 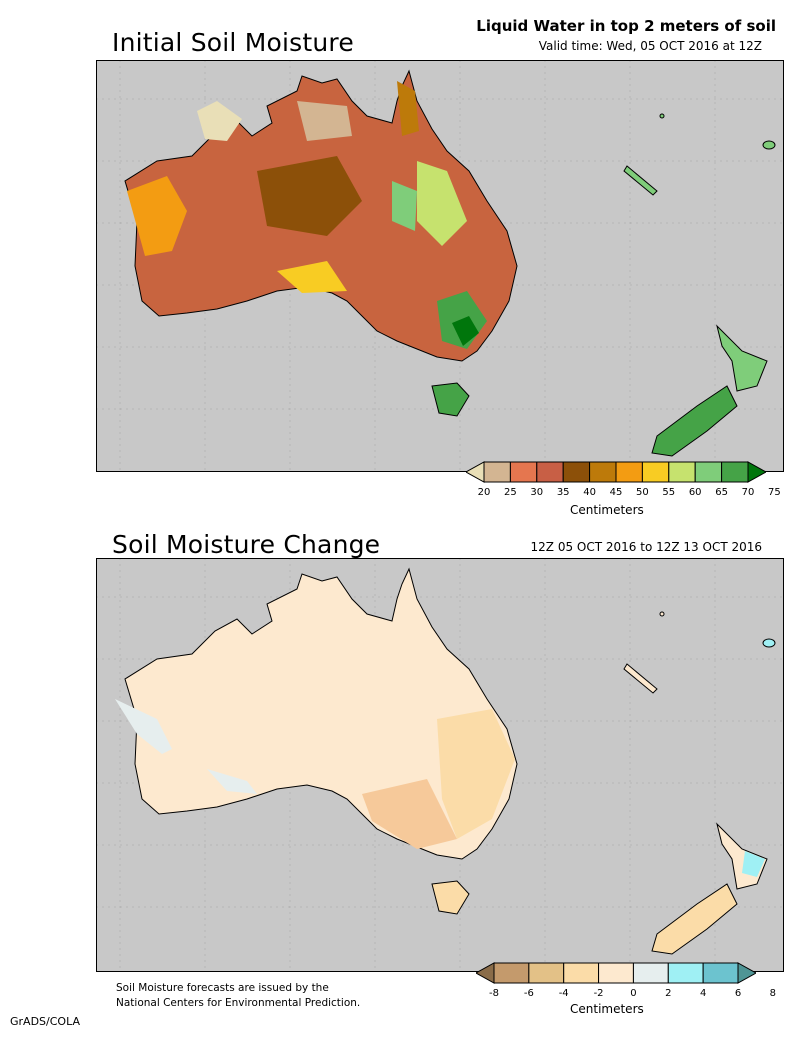 I want to click on drying-east, so click(x=476, y=774).